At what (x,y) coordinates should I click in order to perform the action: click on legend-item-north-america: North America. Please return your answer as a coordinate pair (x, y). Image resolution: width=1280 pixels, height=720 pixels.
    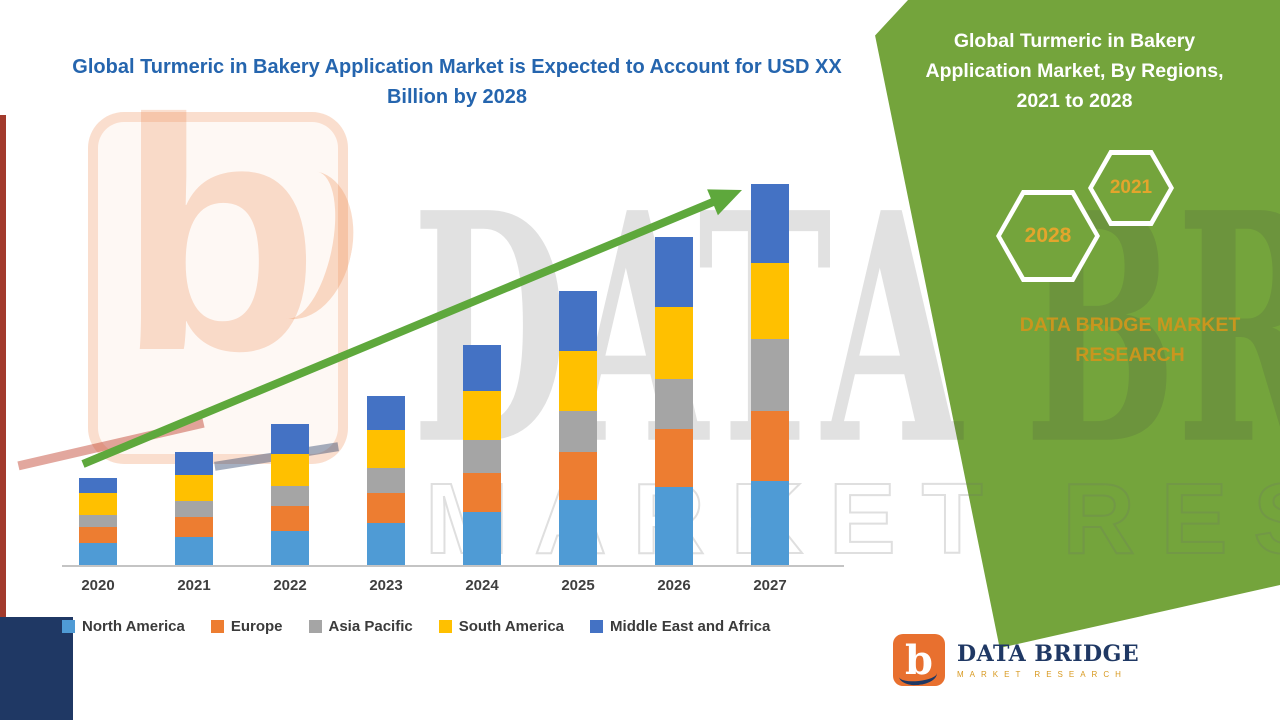
    Looking at the image, I should click on (123, 626).